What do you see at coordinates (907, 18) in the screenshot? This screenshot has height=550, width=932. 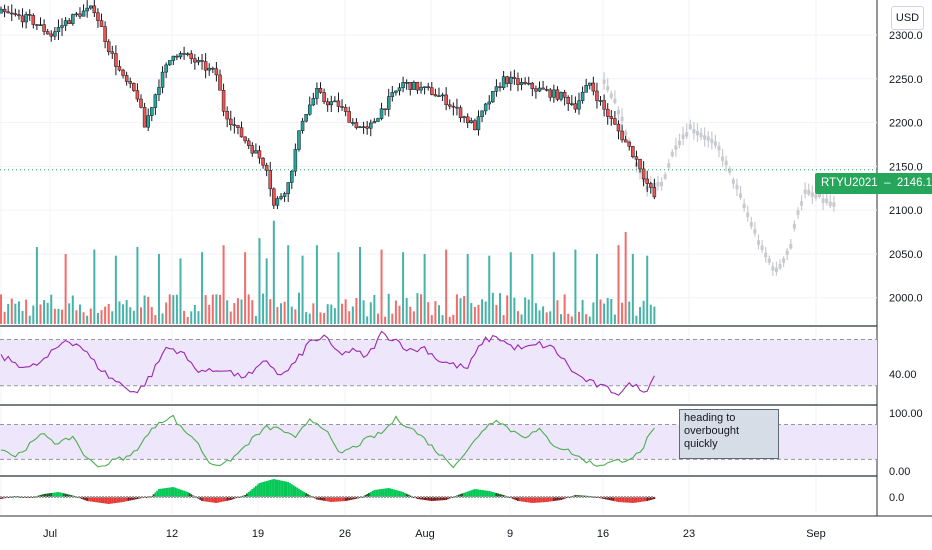 I see `currency-button: USD` at bounding box center [907, 18].